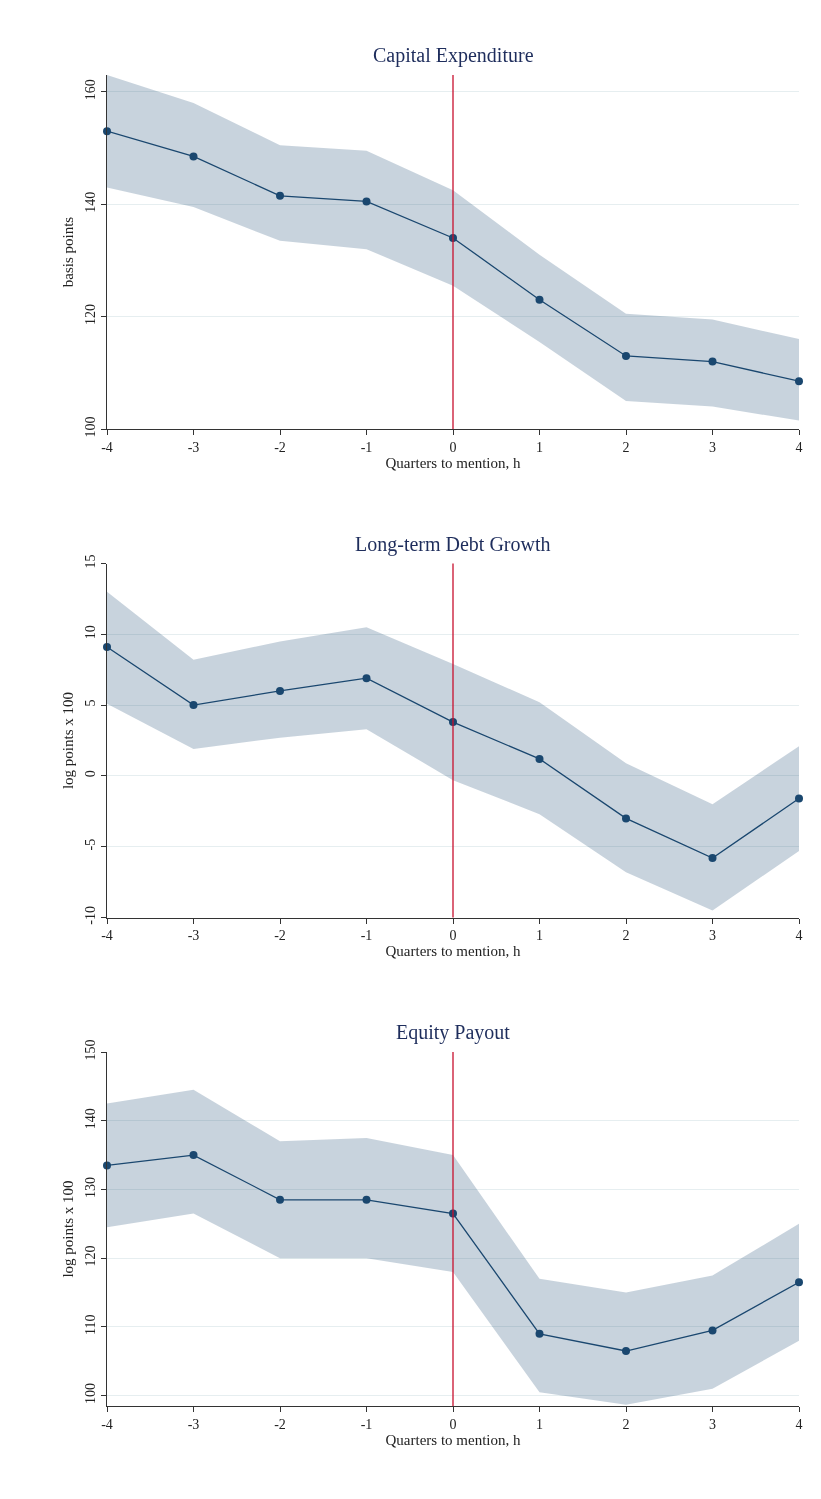 Image resolution: width=821 pixels, height=1499 pixels. I want to click on chart-title: Equity Payout, so click(453, 1032).